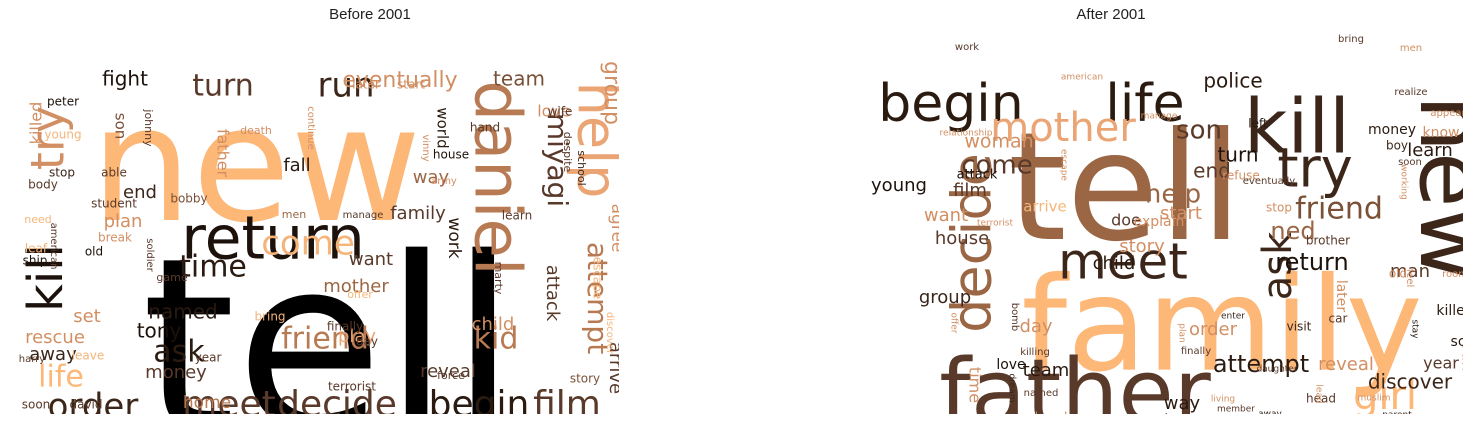  I want to click on word-team: team, so click(519, 79).